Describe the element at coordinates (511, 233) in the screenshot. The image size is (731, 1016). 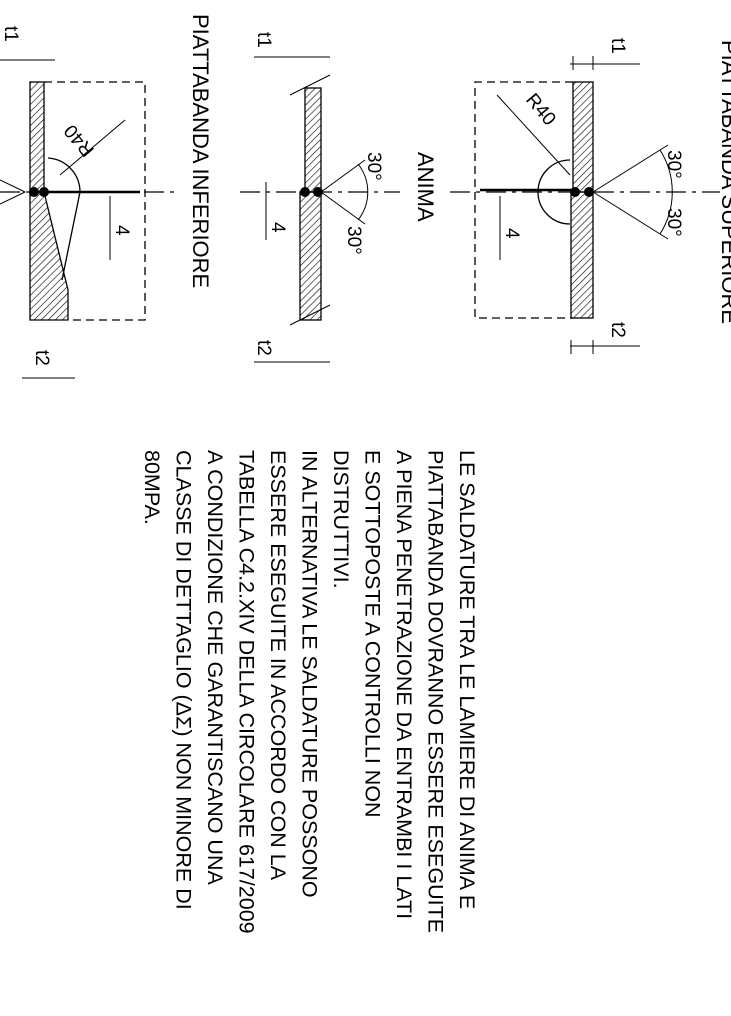
I see `label-gap-superiore: 4` at that location.